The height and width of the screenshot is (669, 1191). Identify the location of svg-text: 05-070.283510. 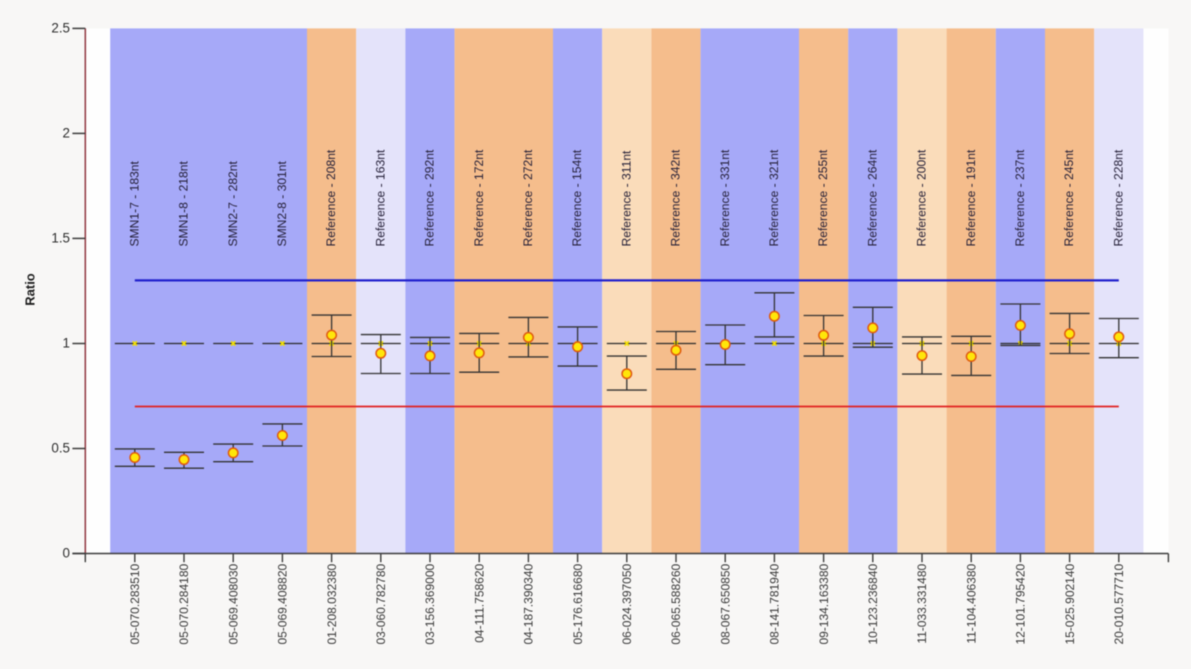
(135, 603).